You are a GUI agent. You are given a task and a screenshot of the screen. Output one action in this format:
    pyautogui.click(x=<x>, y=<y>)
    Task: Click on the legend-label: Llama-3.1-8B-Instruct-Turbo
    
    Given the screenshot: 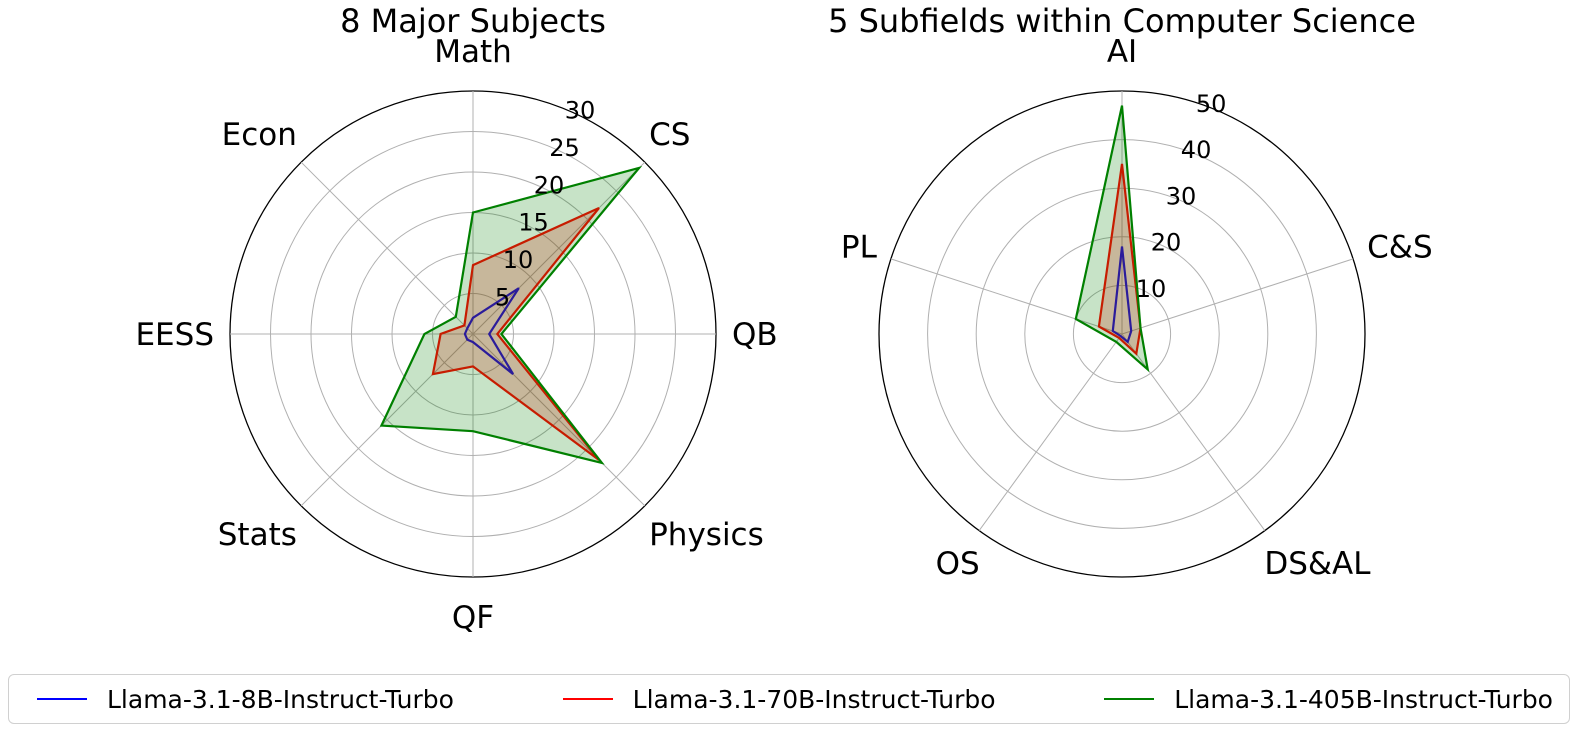 What is the action you would take?
    pyautogui.click(x=280, y=699)
    